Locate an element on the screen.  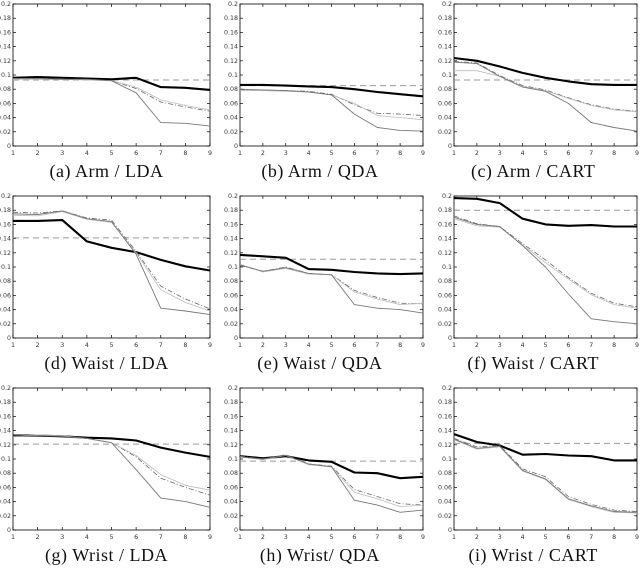
x-tick-label: 1 is located at coordinates (240, 153).